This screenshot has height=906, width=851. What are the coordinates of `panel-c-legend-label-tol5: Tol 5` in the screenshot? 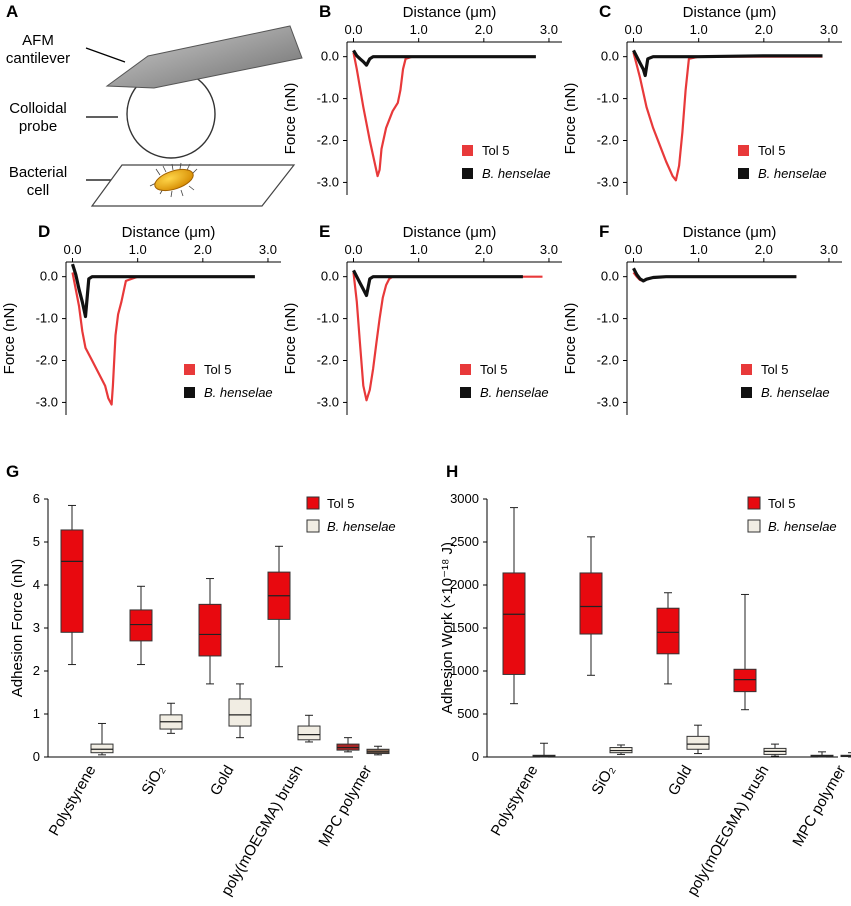 It's located at (771, 150).